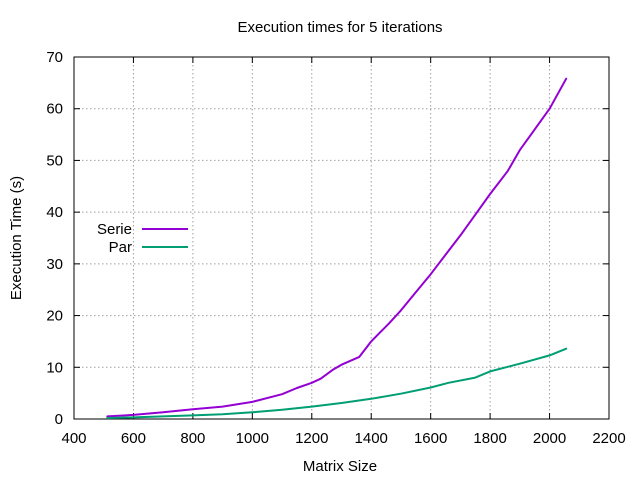  What do you see at coordinates (549, 438) in the screenshot?
I see `x-tick-label: 2000` at bounding box center [549, 438].